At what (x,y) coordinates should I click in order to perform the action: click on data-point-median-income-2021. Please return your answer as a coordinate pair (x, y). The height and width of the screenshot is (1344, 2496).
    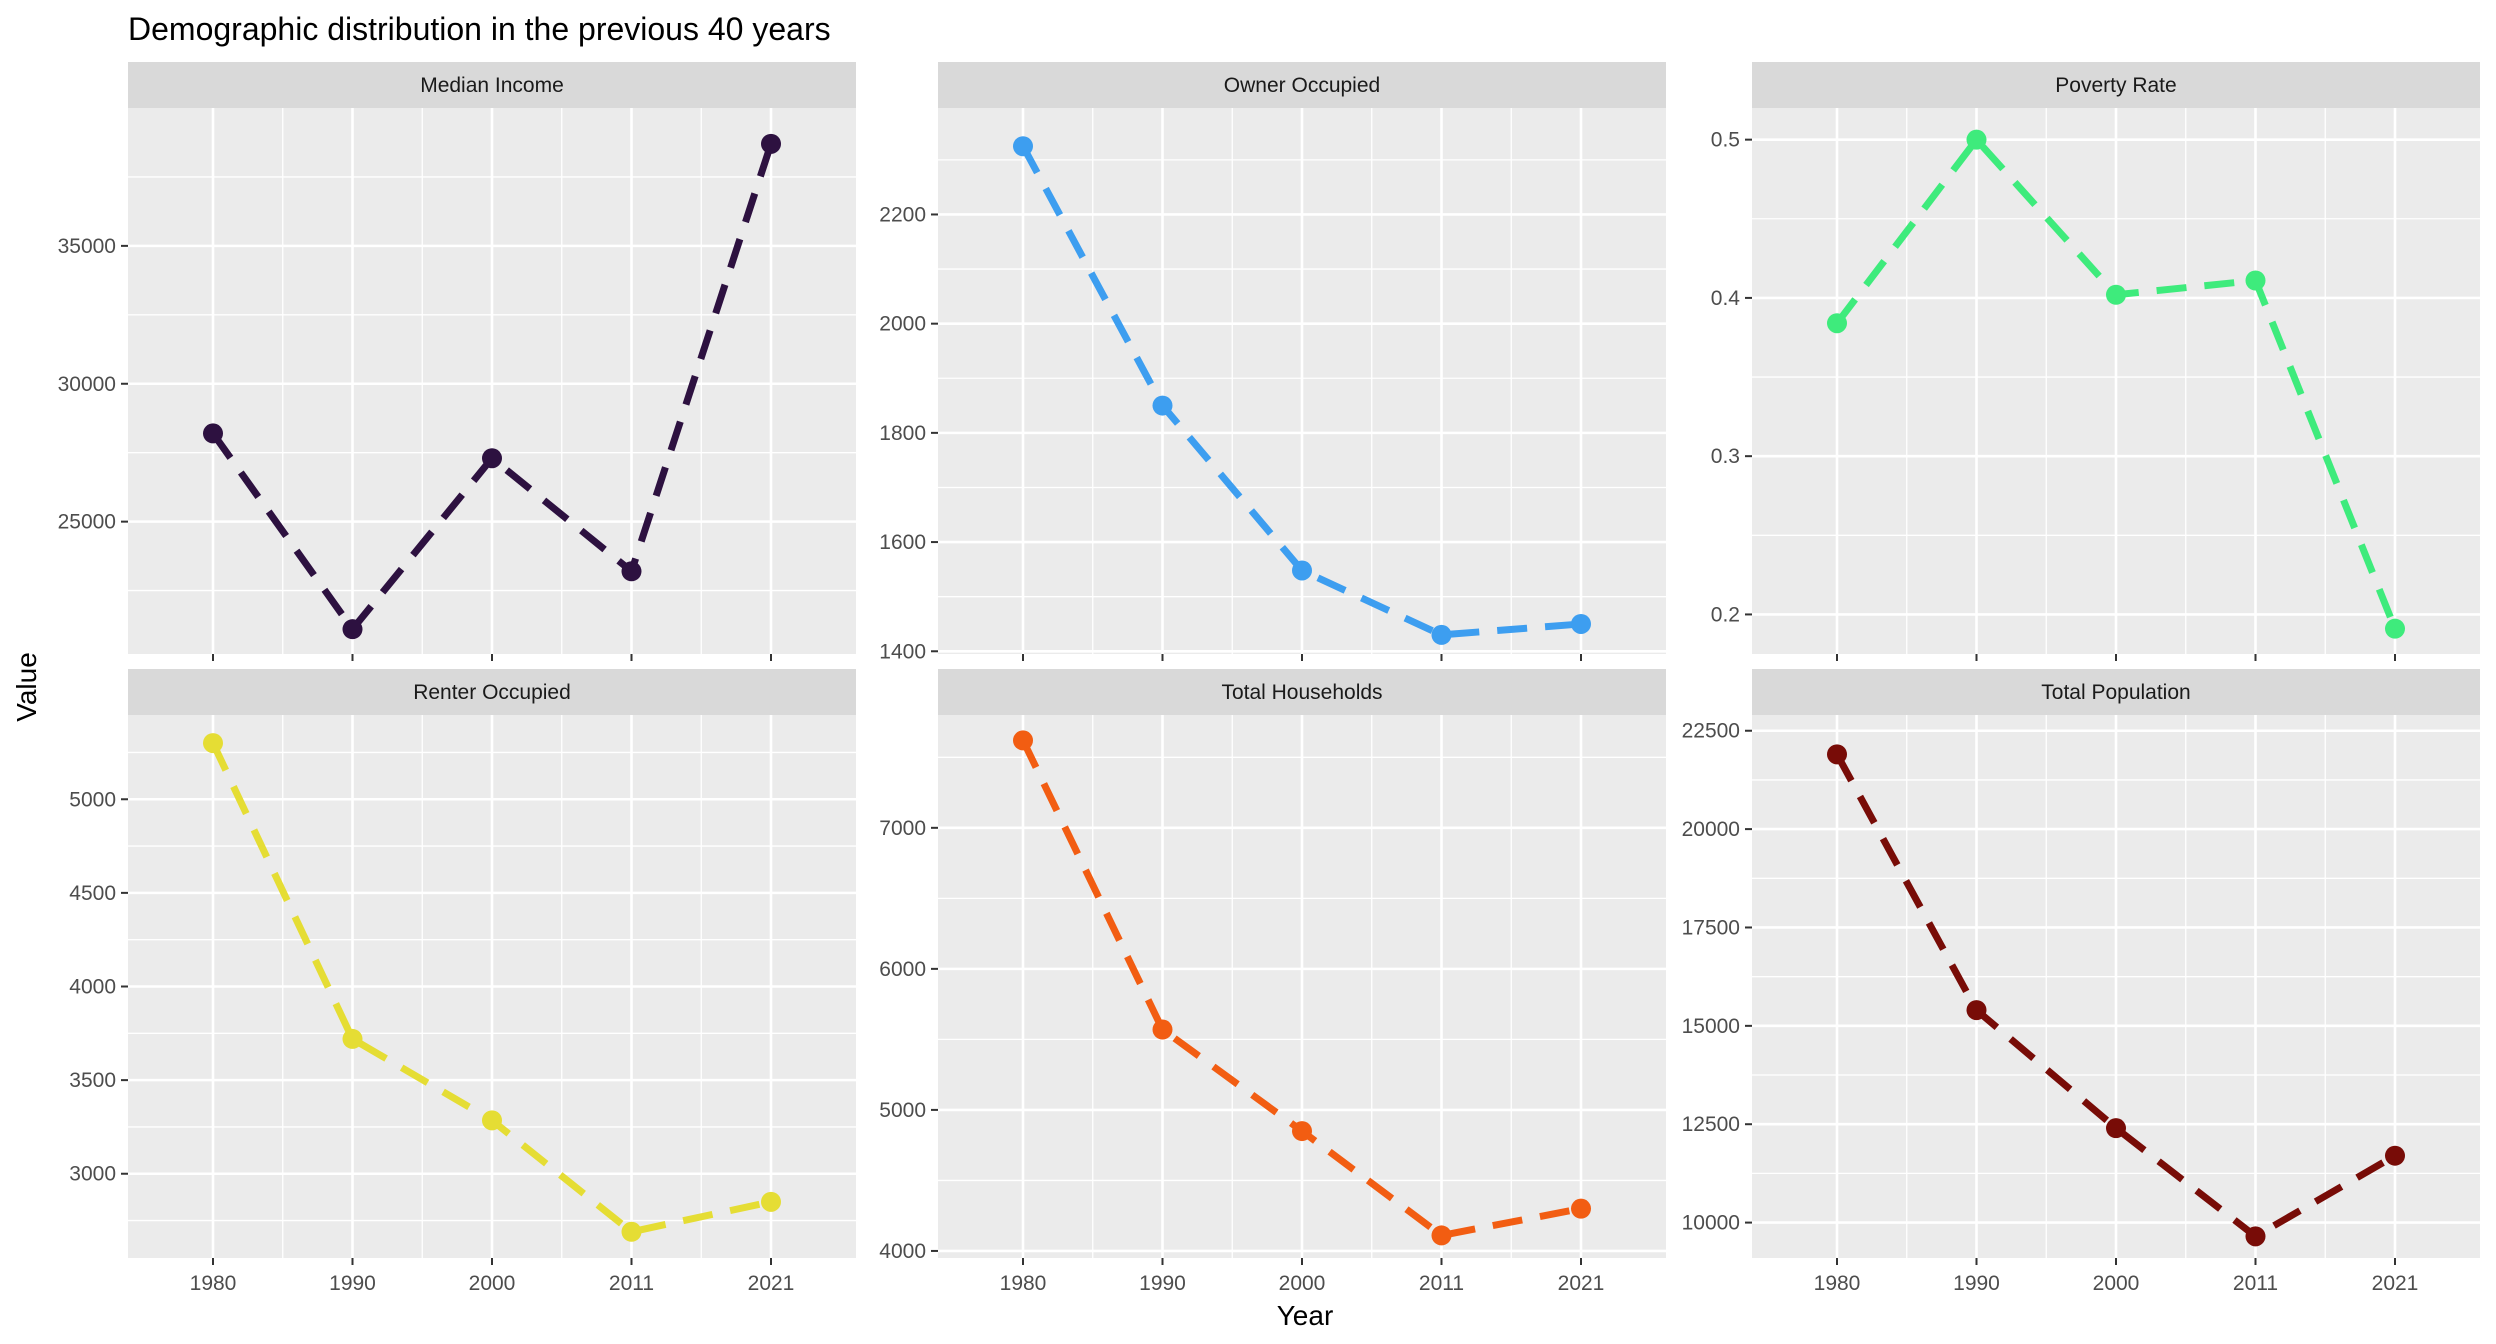
    Looking at the image, I should click on (771, 143).